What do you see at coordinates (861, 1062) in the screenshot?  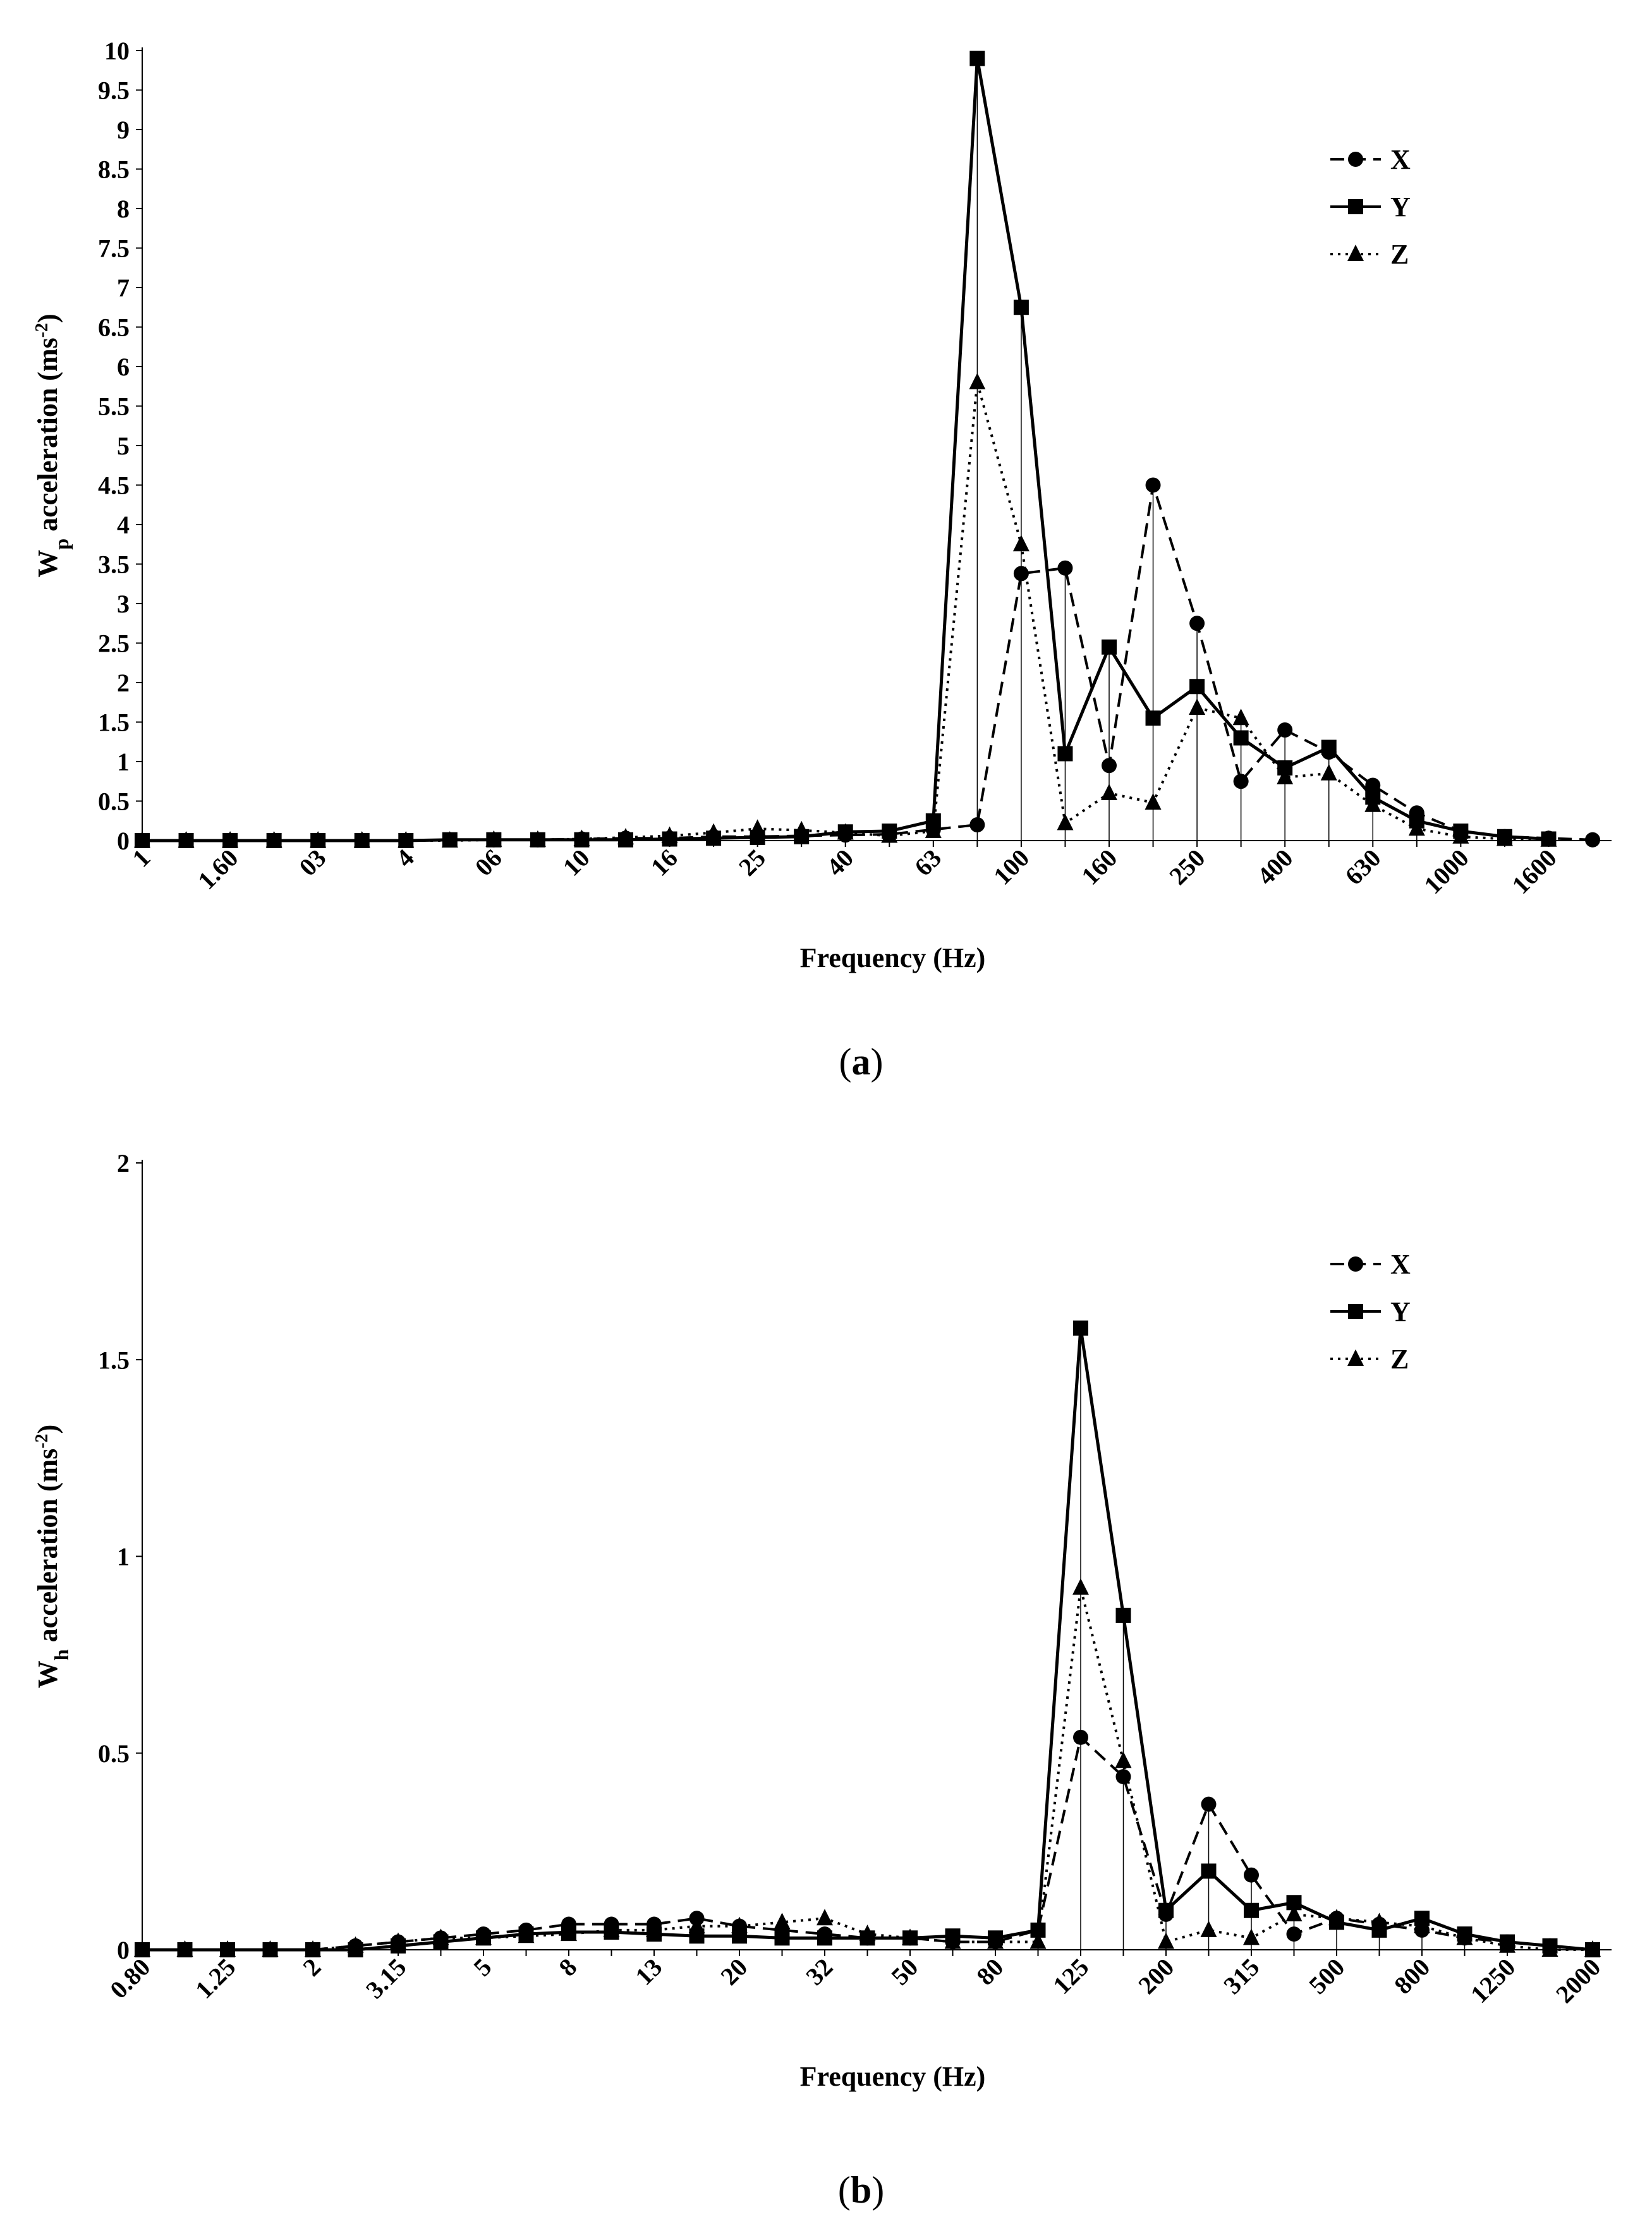 I see `panel-caption: (a)` at bounding box center [861, 1062].